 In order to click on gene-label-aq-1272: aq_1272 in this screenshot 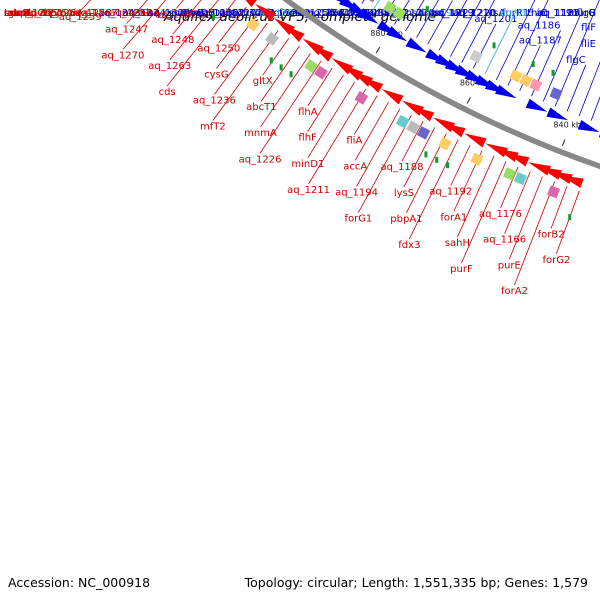, I will do `click(252, 13)`.